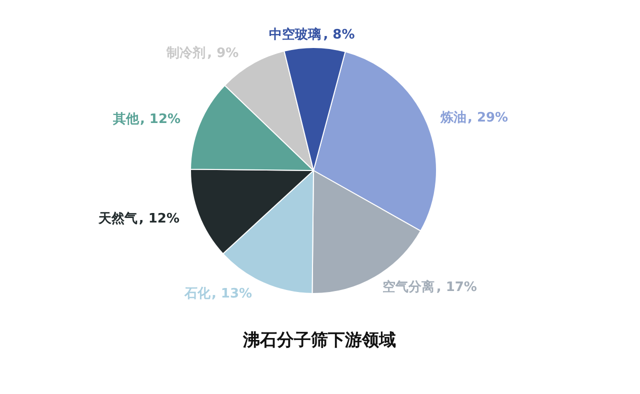 This screenshot has height=394, width=640. Describe the element at coordinates (452, 118) in the screenshot. I see `slice-label: 炼油` at that location.